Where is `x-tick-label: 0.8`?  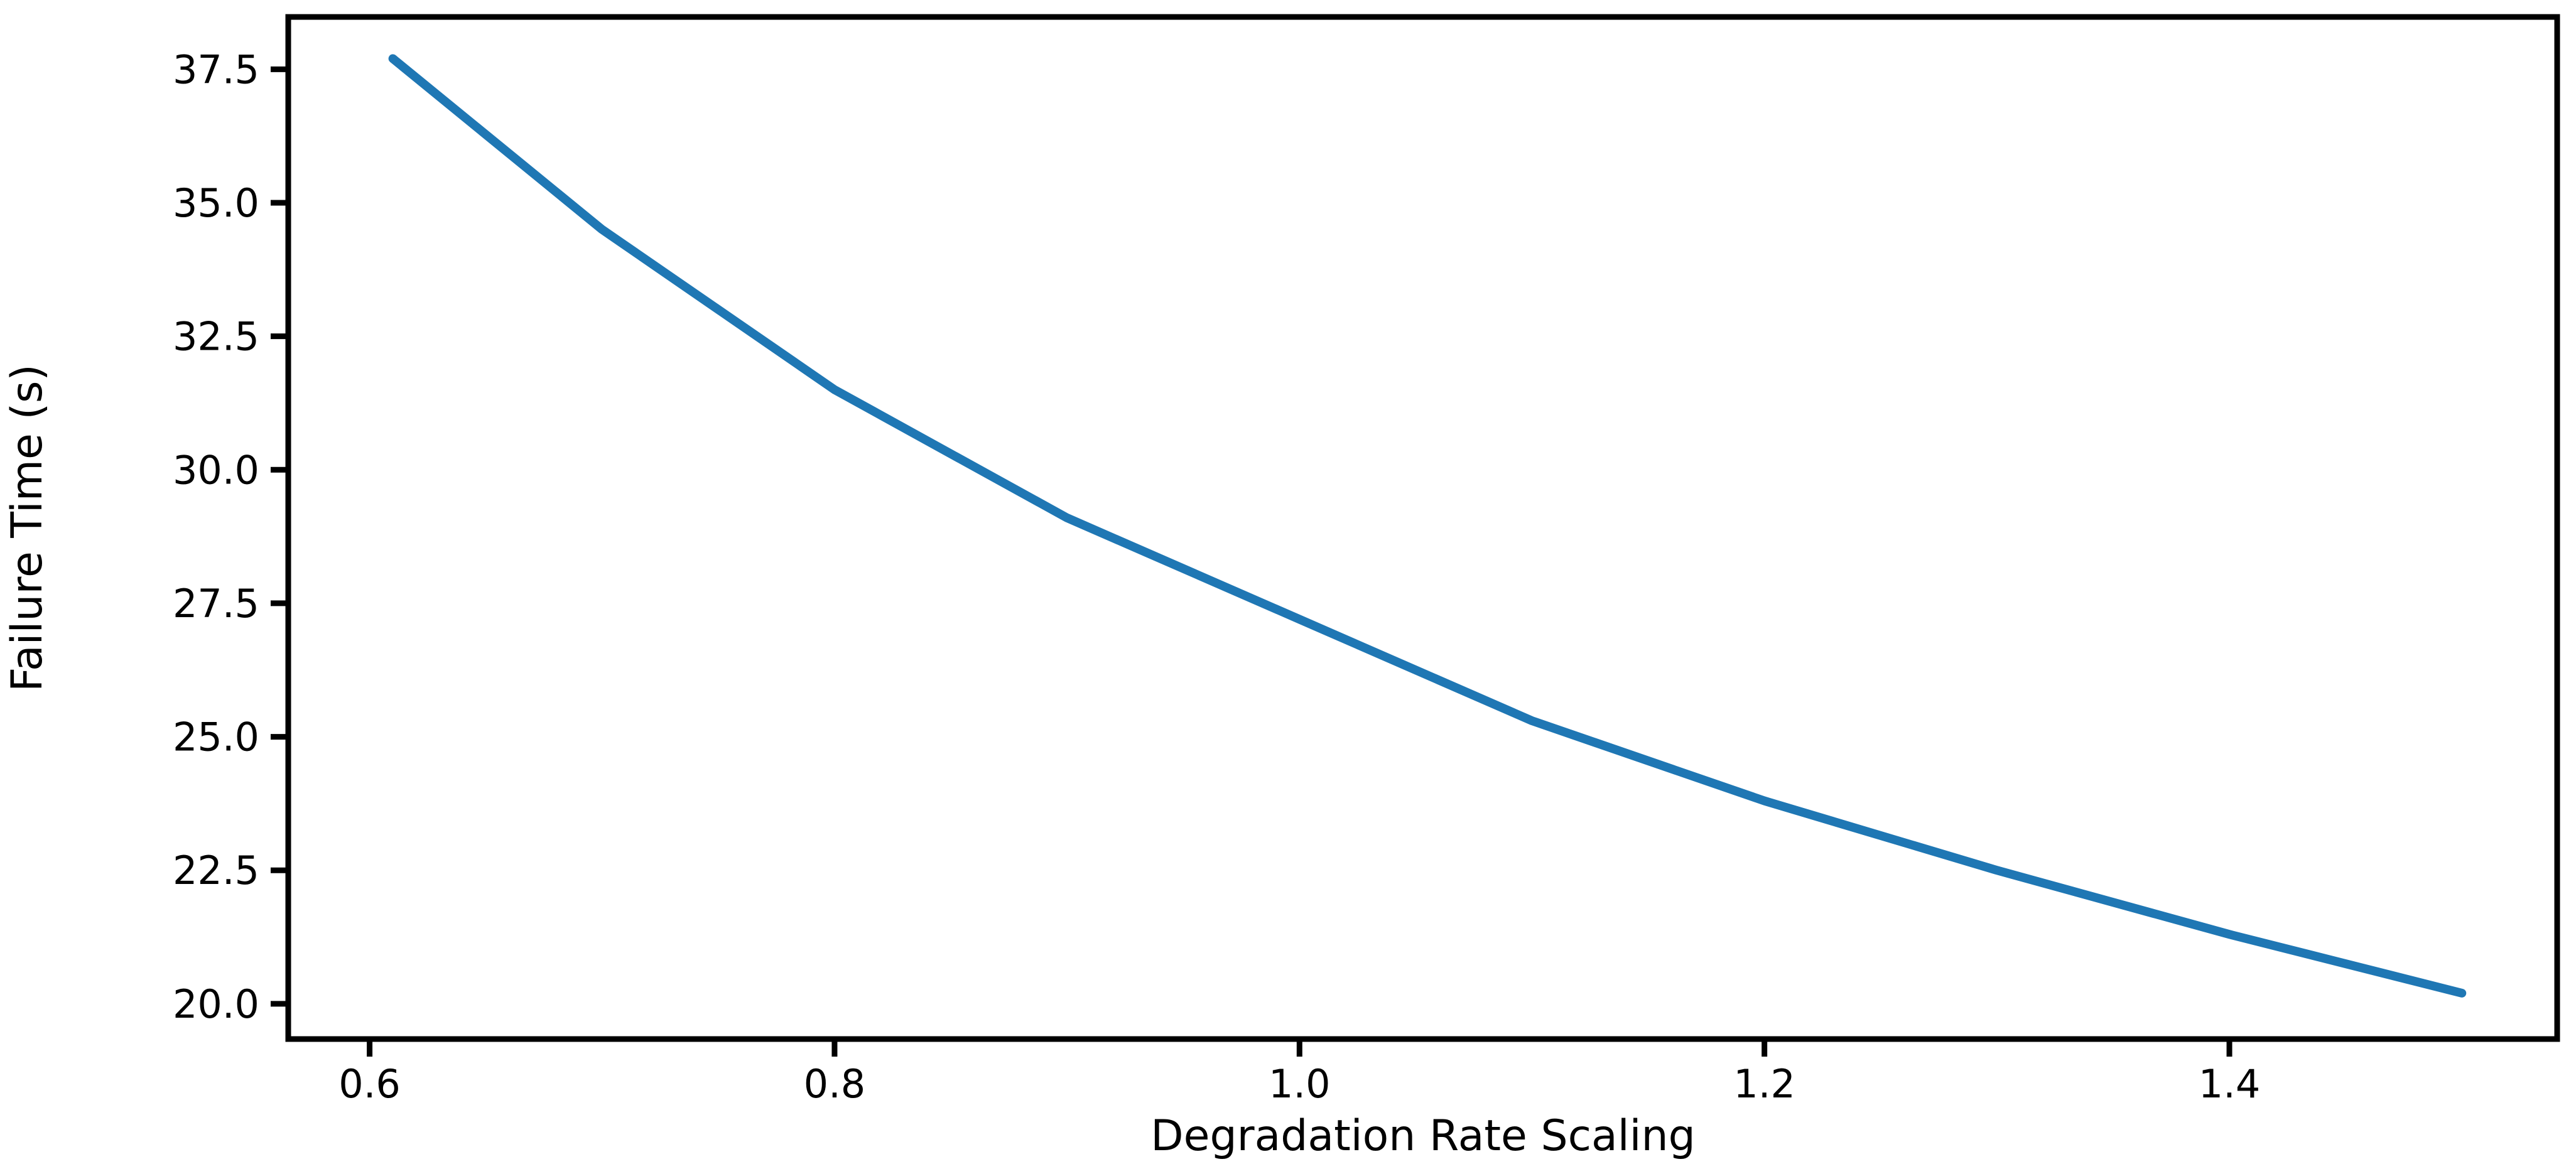
x-tick-label: 0.8 is located at coordinates (835, 1084).